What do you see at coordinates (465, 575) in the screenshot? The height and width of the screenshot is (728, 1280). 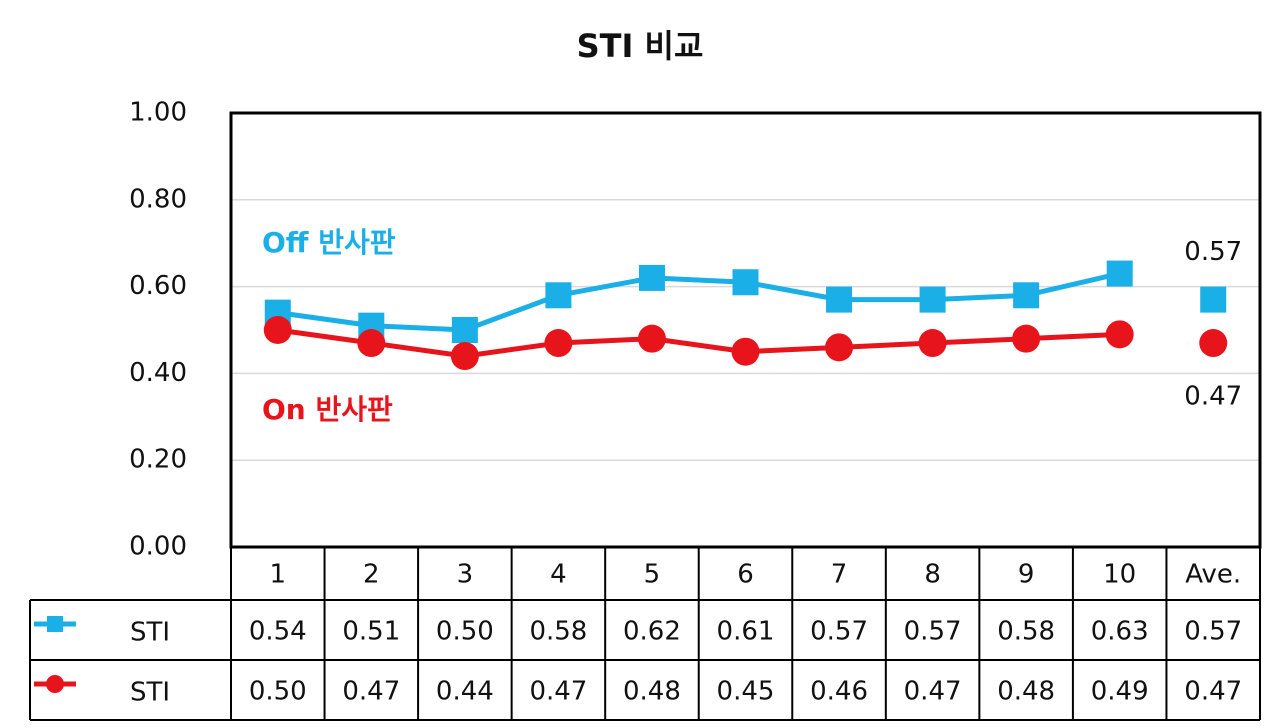 I see `x-tick-label: 3` at bounding box center [465, 575].